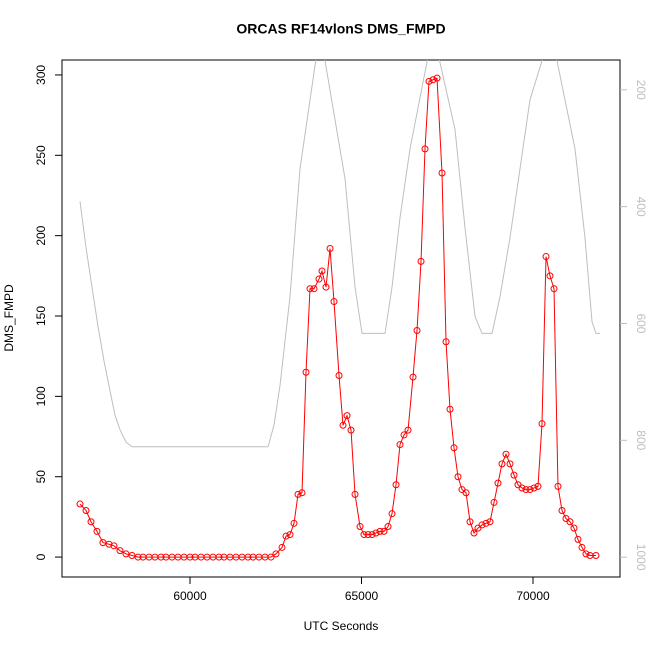  I want to click on y-tick-label: 0, so click(41, 556).